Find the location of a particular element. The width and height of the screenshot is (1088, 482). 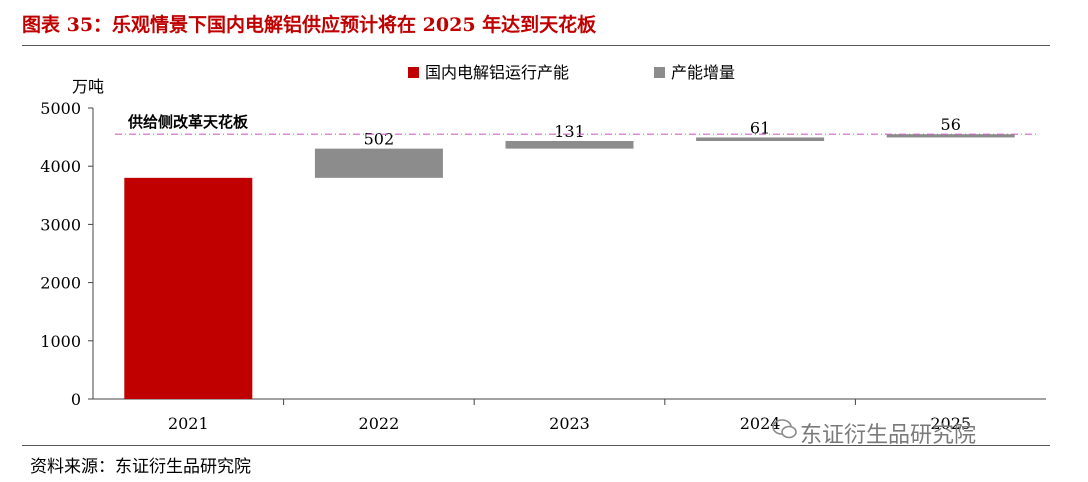

y-tick-label: 5000 is located at coordinates (60, 108).